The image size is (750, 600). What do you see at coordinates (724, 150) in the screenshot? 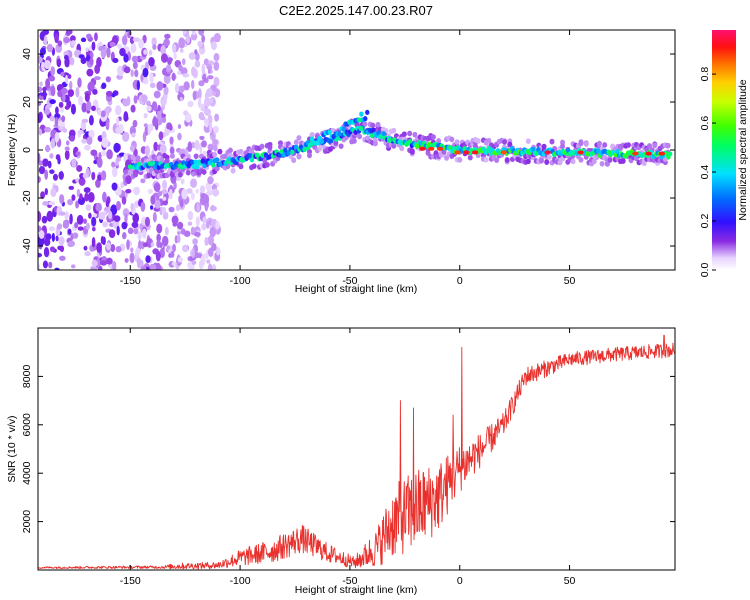
I see `colorbar-gradient` at bounding box center [724, 150].